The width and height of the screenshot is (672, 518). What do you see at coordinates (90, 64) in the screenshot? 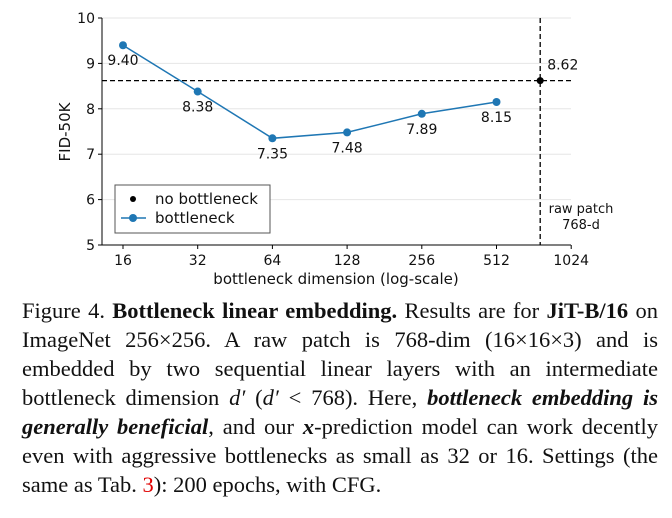
I see `y-tick-label: 9` at bounding box center [90, 64].